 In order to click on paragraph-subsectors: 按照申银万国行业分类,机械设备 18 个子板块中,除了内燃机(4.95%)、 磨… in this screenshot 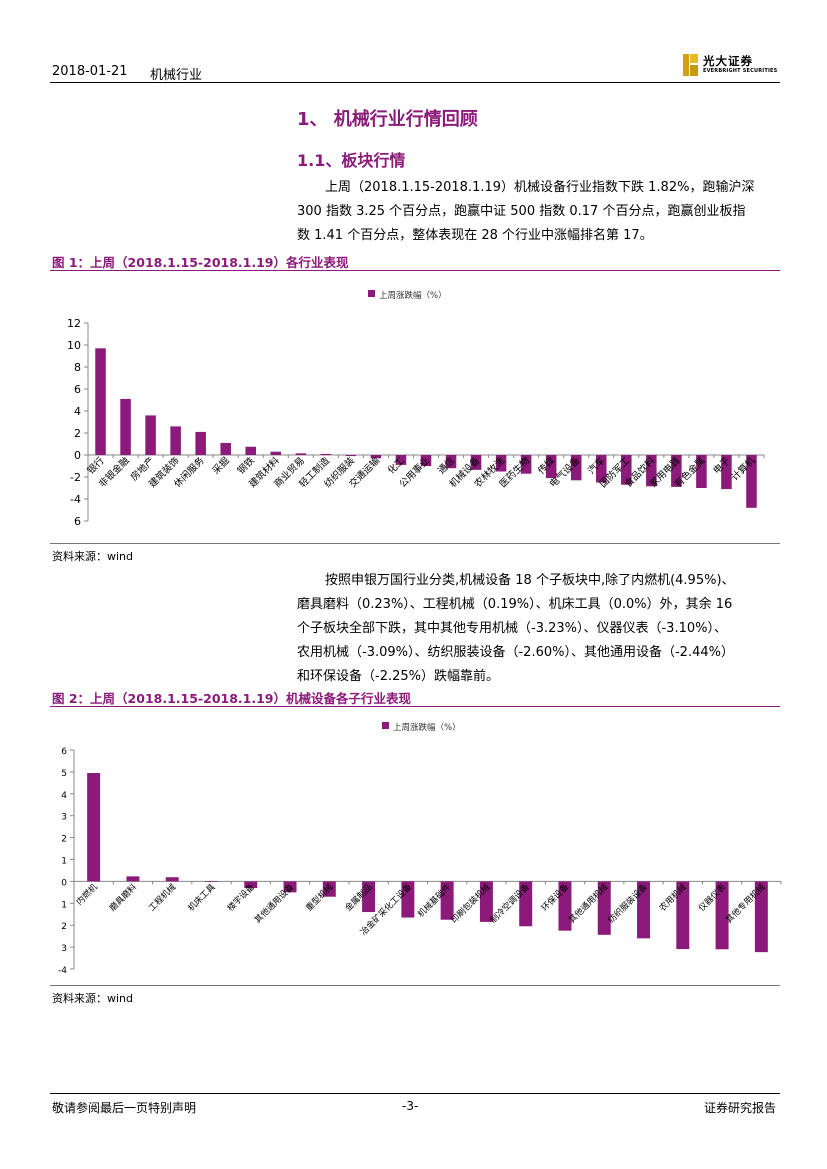, I will do `click(537, 629)`.